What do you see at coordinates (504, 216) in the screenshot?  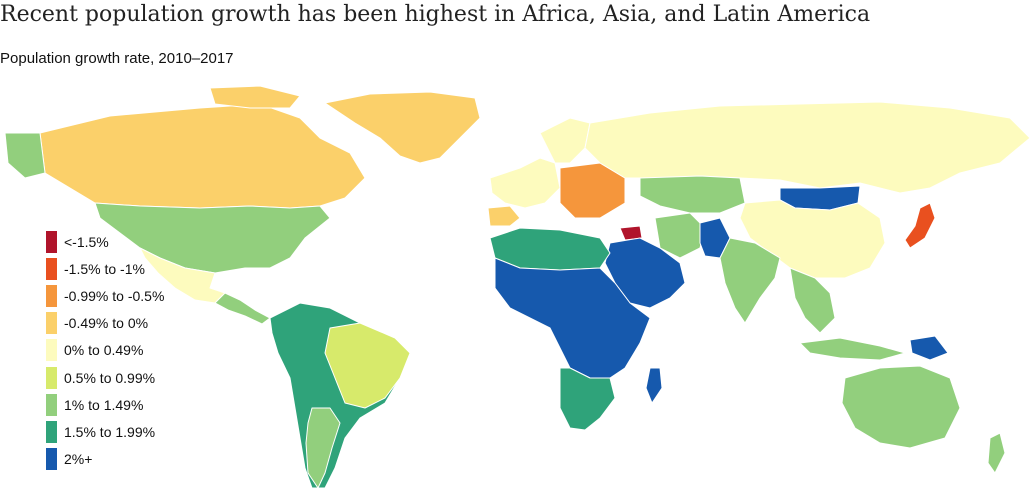 I see `region-iberia` at bounding box center [504, 216].